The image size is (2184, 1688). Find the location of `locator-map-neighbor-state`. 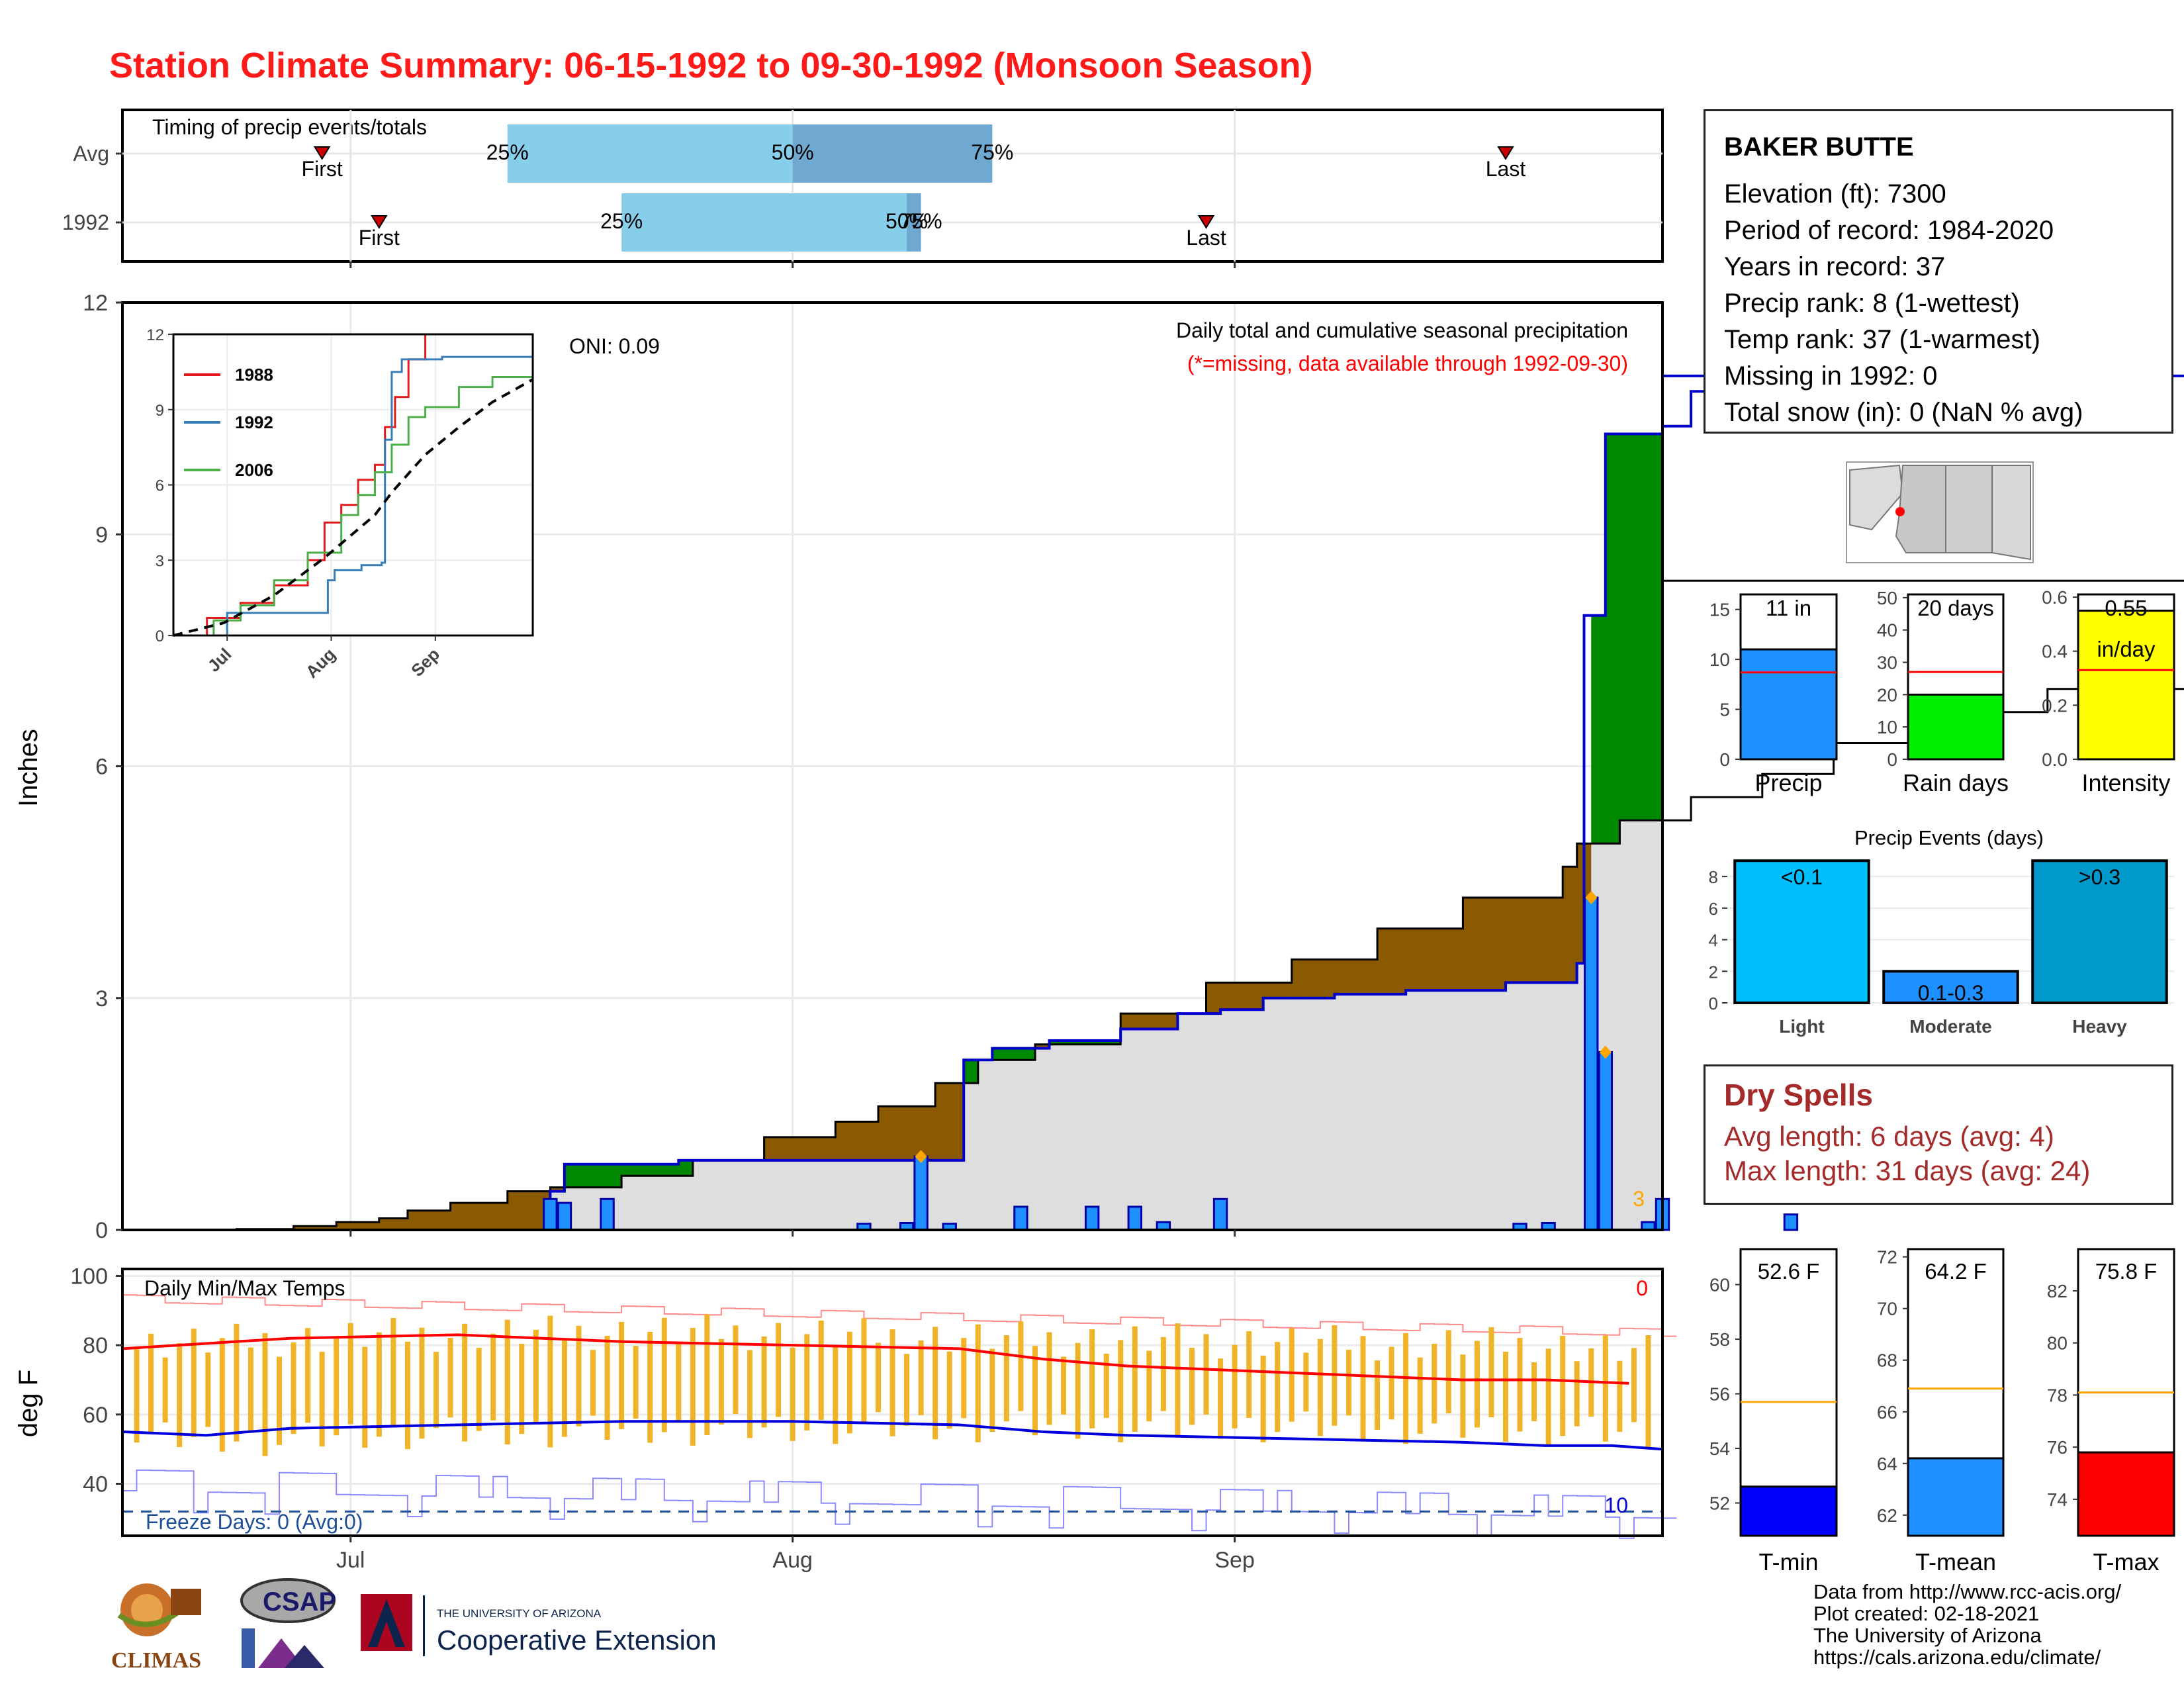

locator-map-neighbor-state is located at coordinates (1877, 497).